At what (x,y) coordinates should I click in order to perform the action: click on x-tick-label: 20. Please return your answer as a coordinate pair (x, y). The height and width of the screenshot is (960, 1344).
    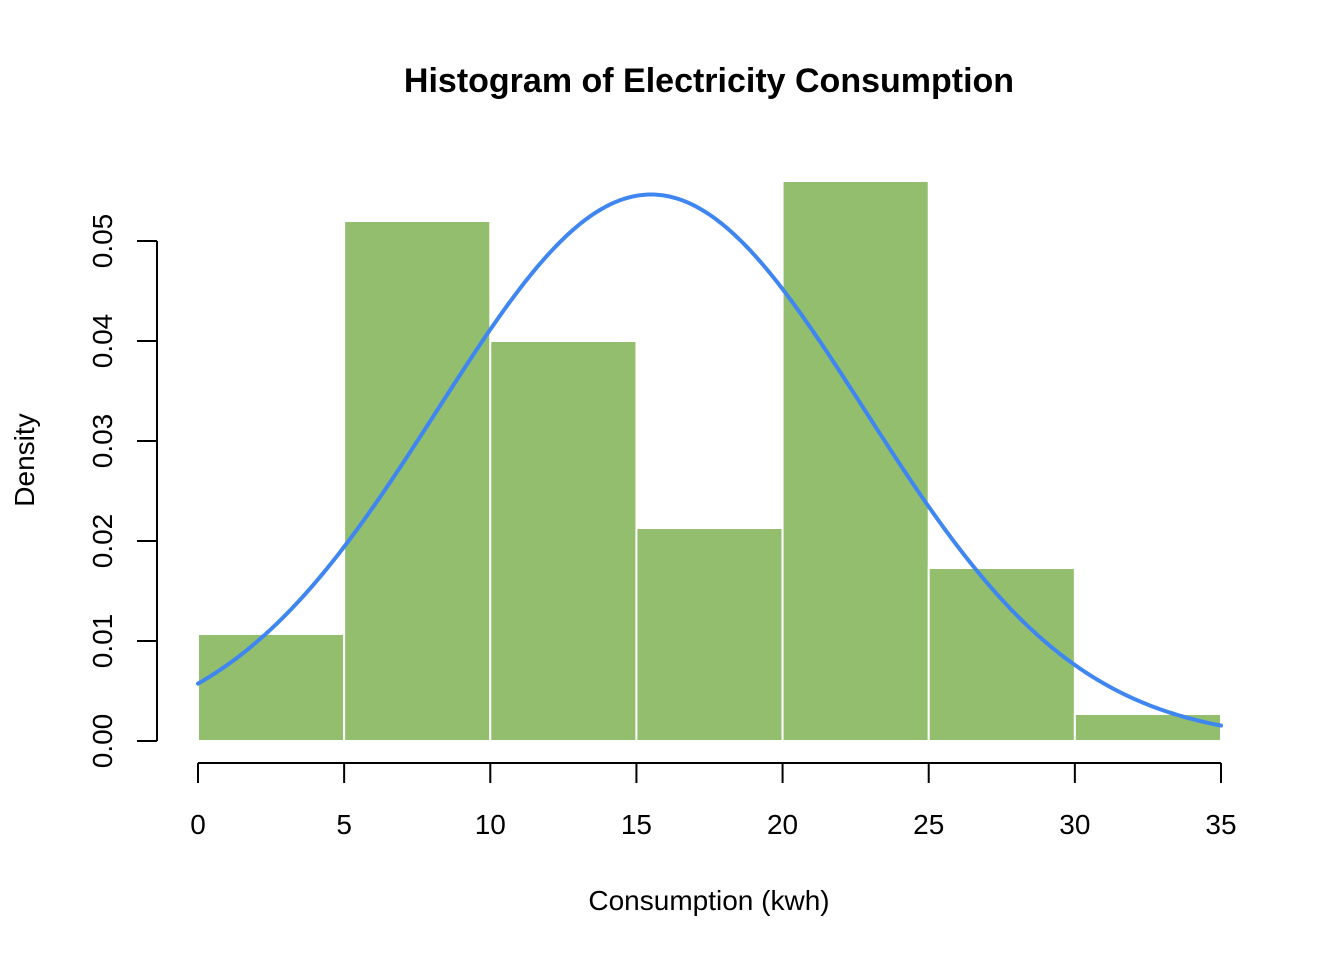
    Looking at the image, I should click on (782, 824).